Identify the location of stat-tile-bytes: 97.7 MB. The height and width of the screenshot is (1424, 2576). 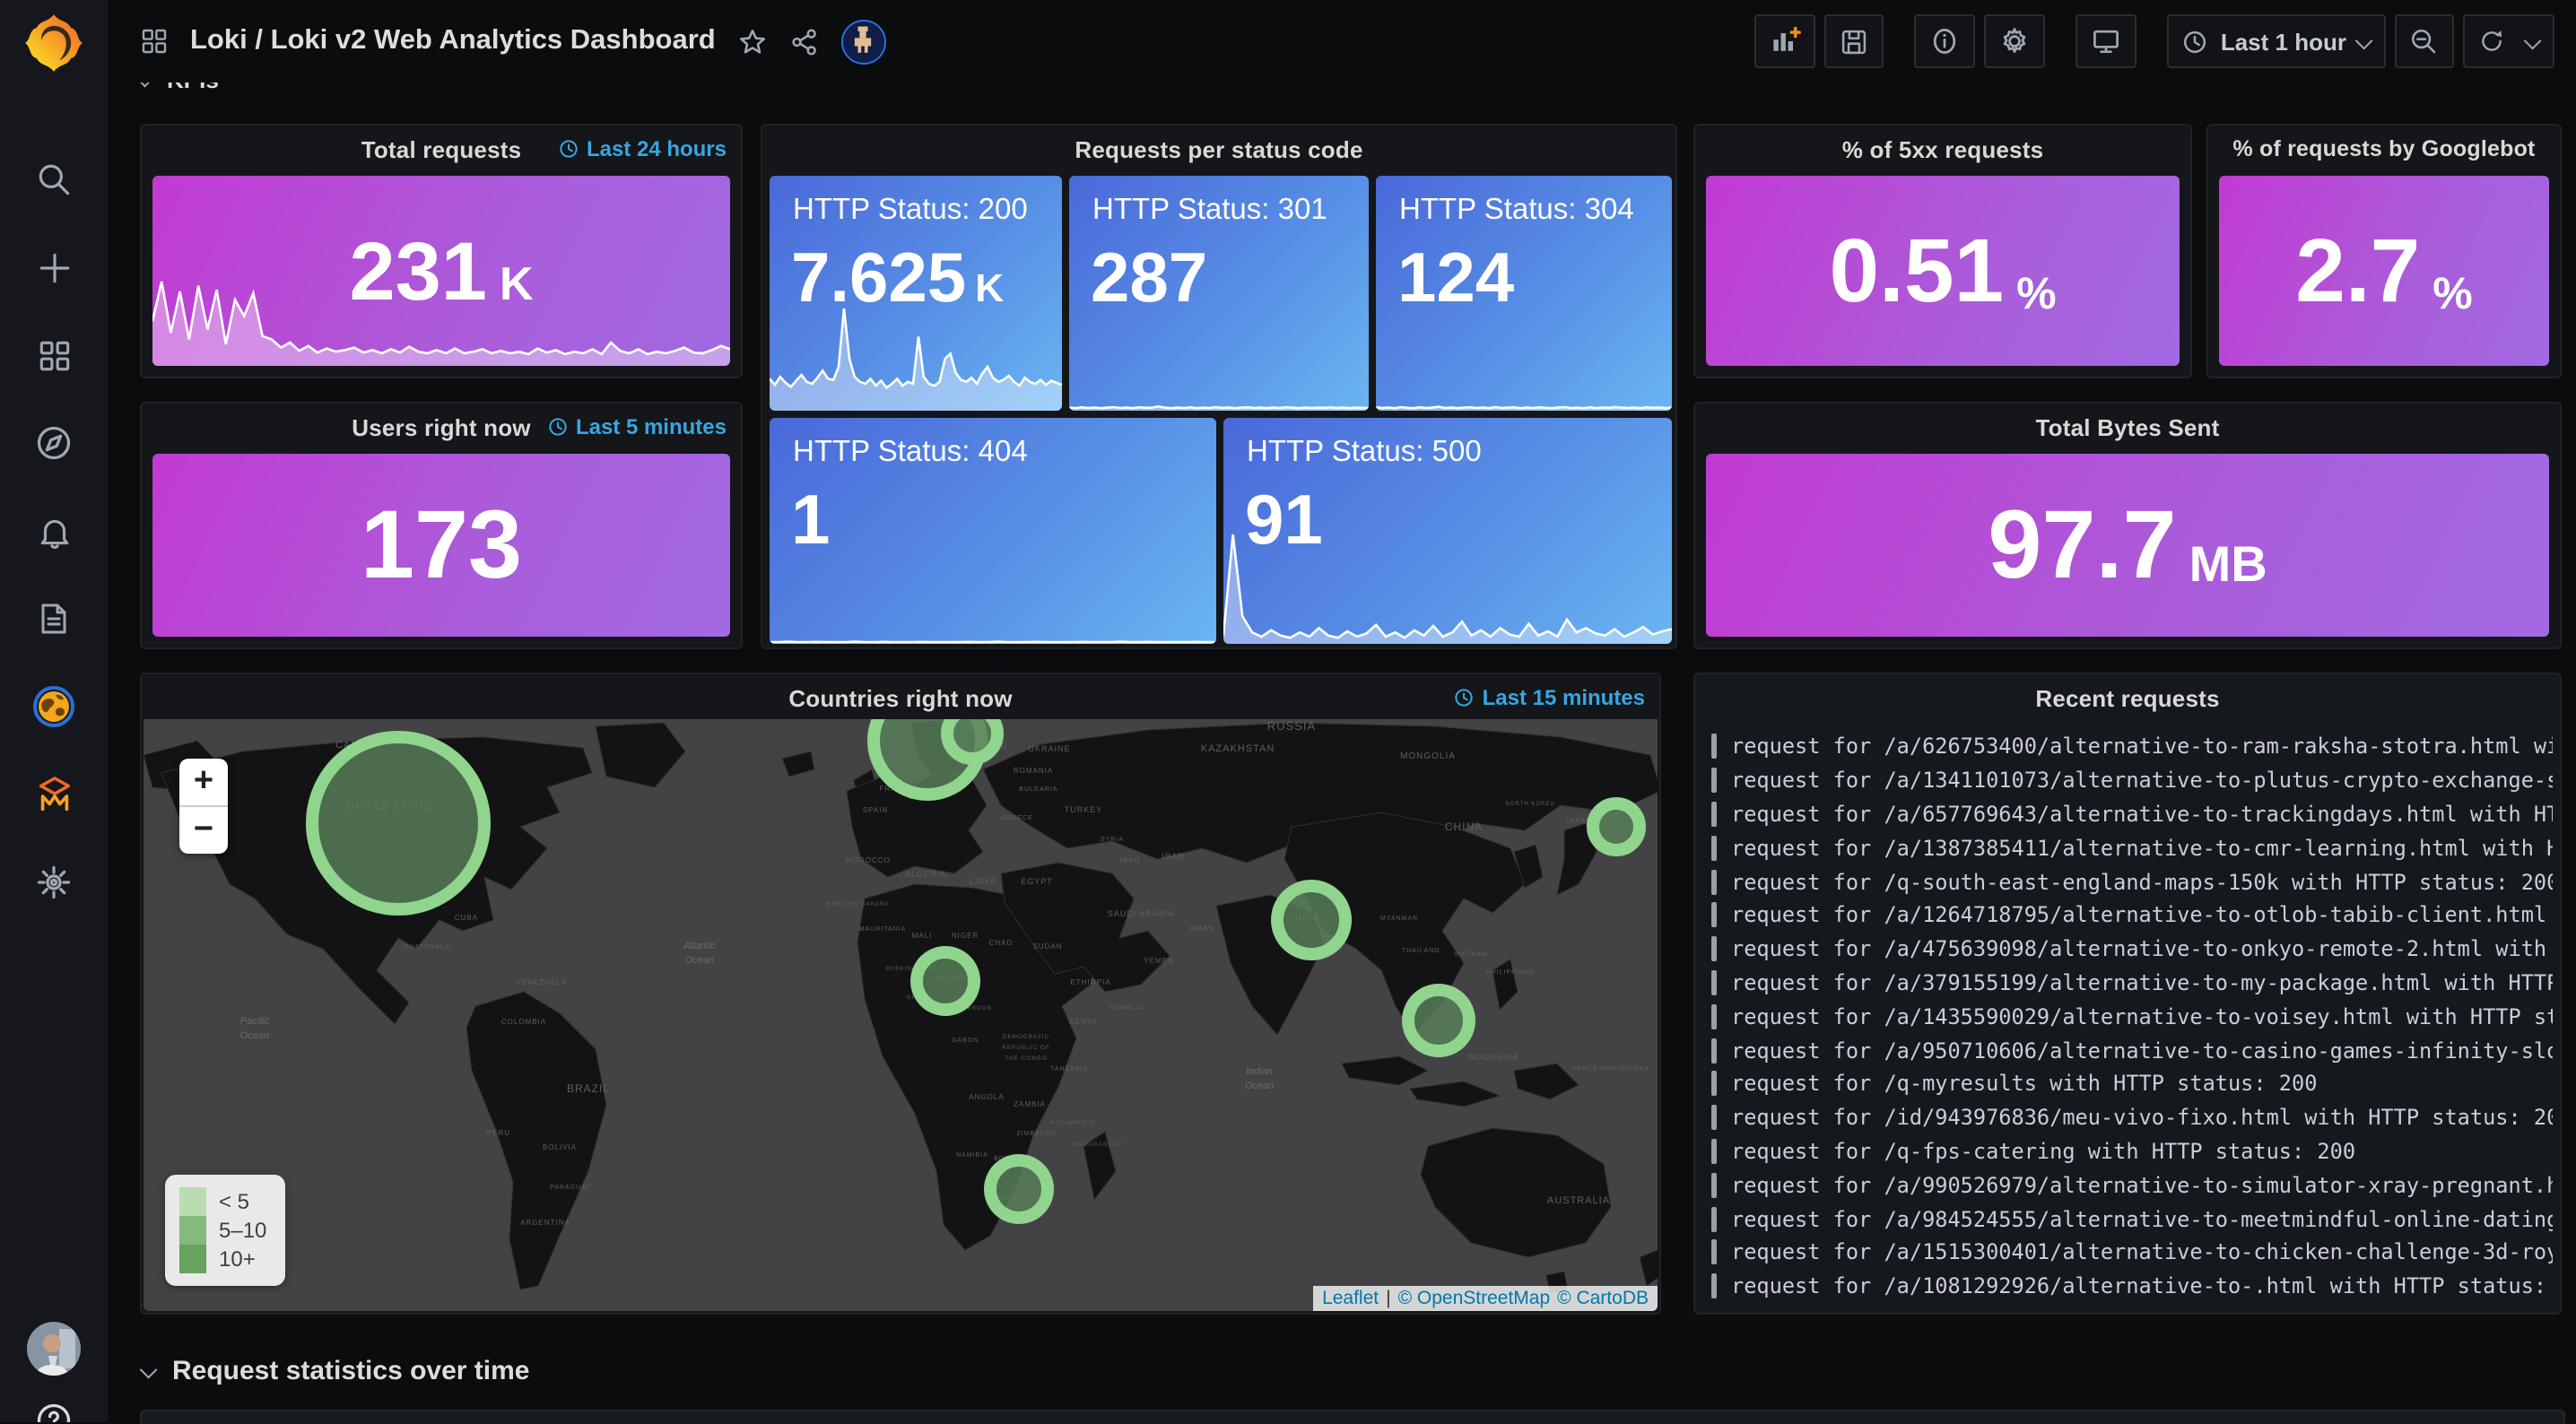
(2127, 545).